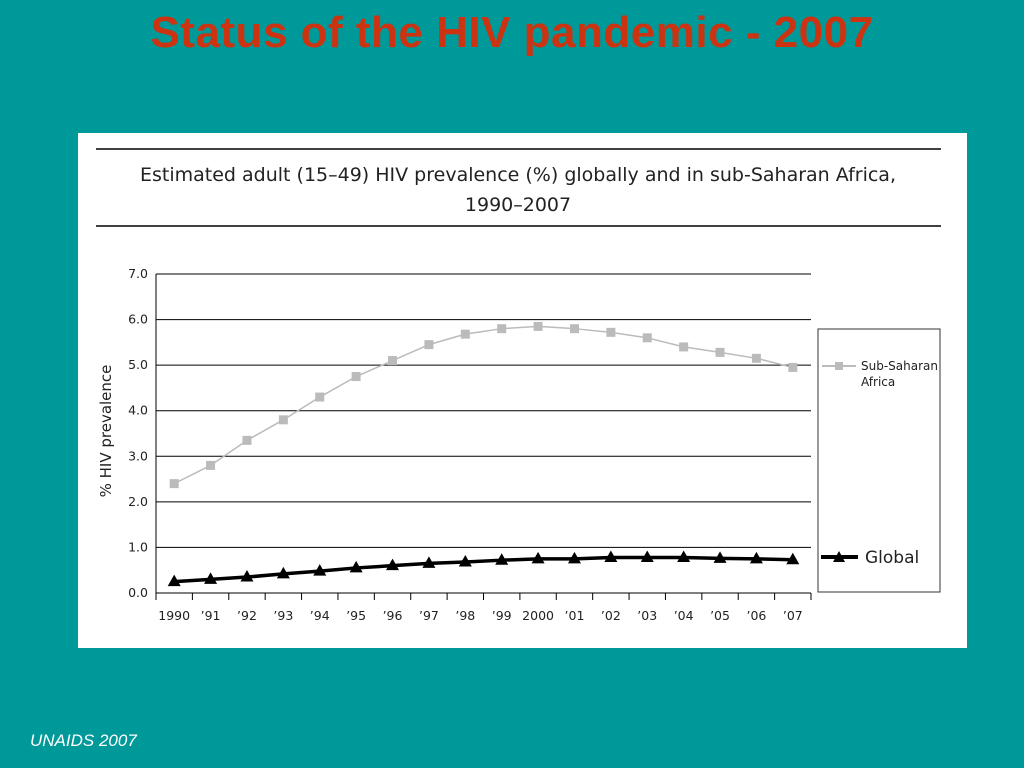 The height and width of the screenshot is (768, 1024). Describe the element at coordinates (174, 615) in the screenshot. I see `x-tick-label: 1990` at that location.